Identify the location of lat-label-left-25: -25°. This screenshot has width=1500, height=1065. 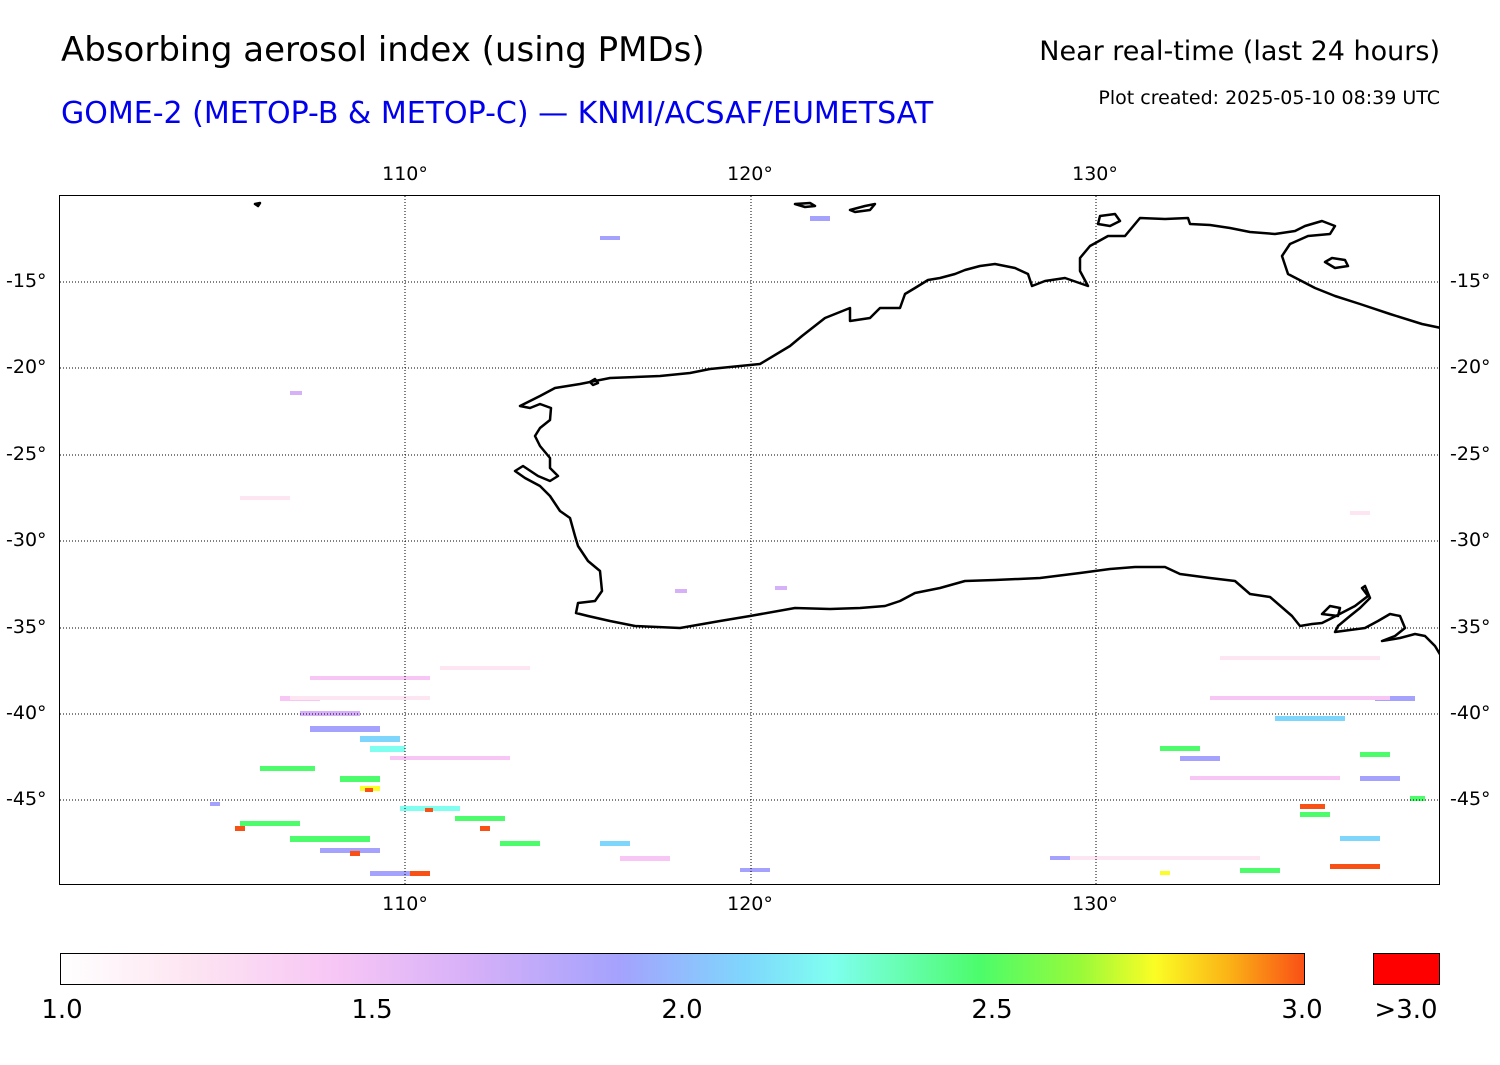
(26, 454).